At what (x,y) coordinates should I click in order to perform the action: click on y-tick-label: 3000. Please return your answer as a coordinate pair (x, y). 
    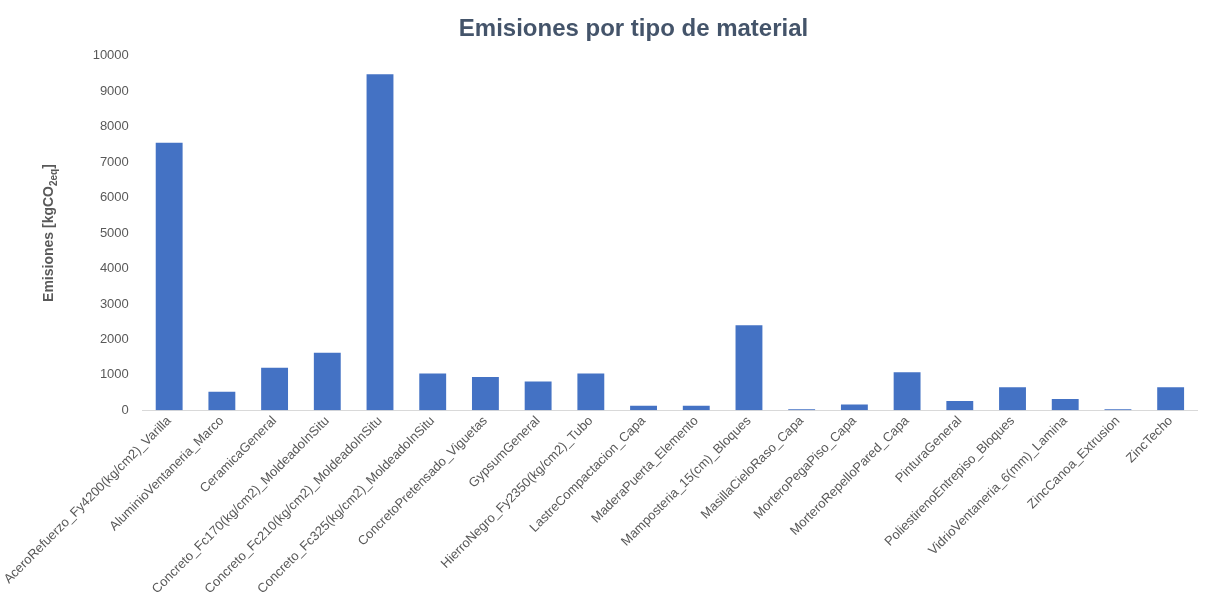
    Looking at the image, I should click on (114, 303).